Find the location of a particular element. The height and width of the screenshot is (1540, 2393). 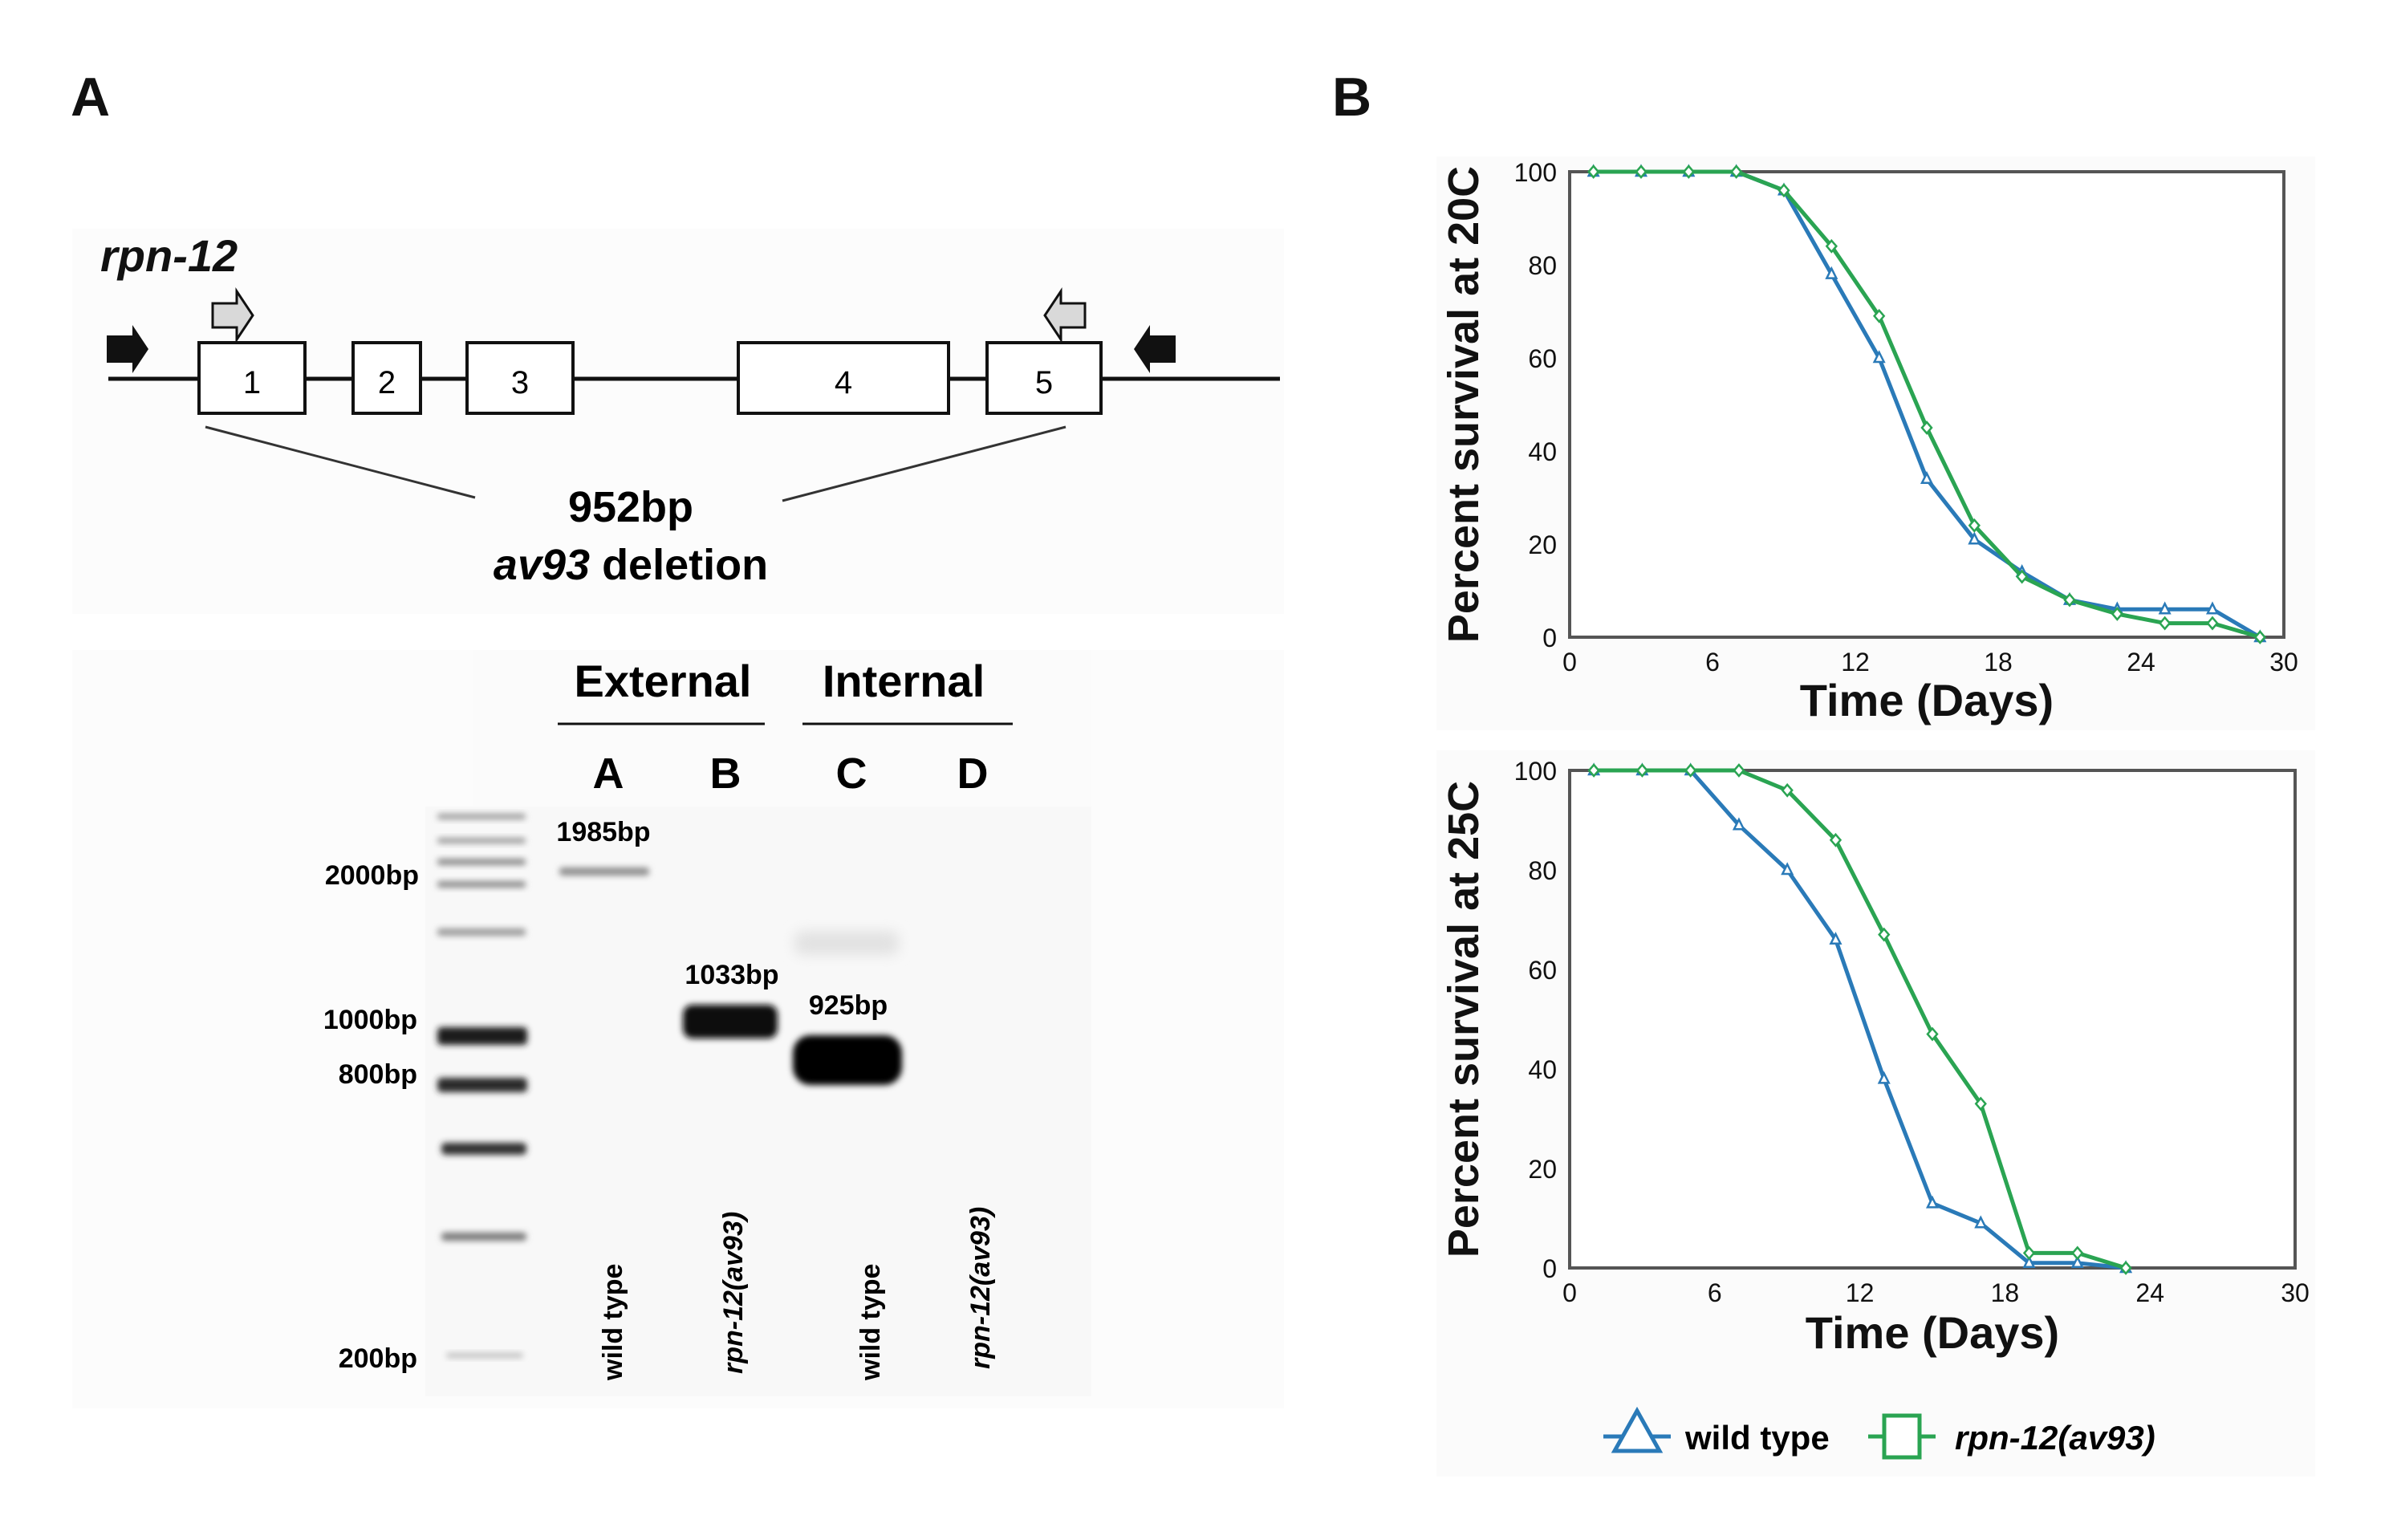

x-tick-label: 30 is located at coordinates (2295, 1292).